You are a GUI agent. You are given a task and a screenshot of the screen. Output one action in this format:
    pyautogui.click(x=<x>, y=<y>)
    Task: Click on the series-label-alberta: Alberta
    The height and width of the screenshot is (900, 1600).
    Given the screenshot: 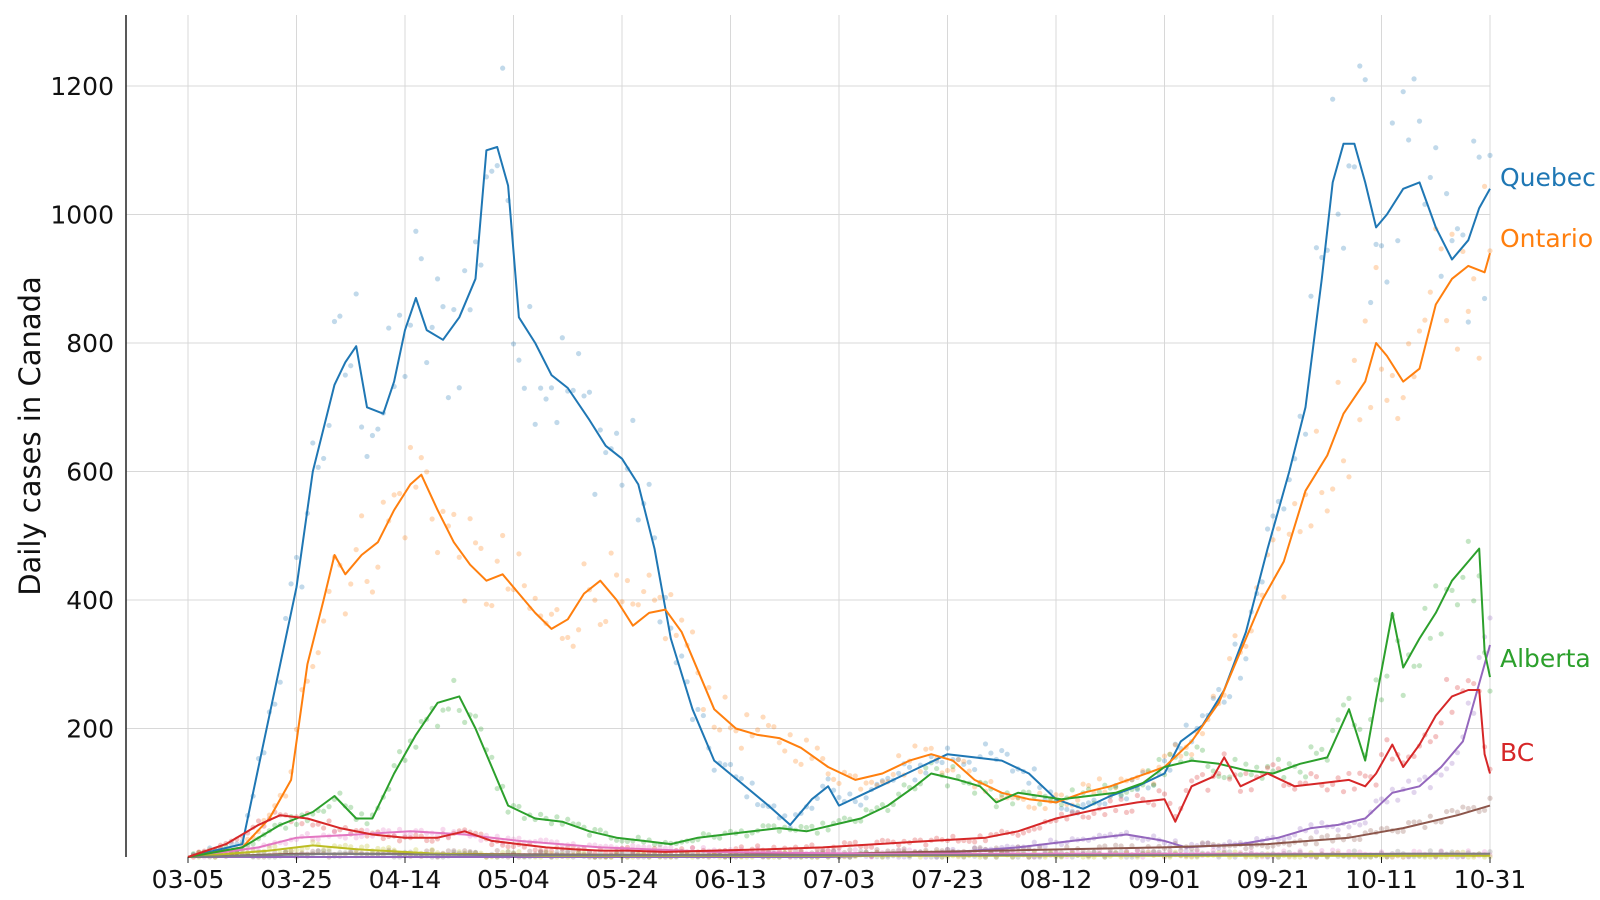 What is the action you would take?
    pyautogui.click(x=1545, y=658)
    